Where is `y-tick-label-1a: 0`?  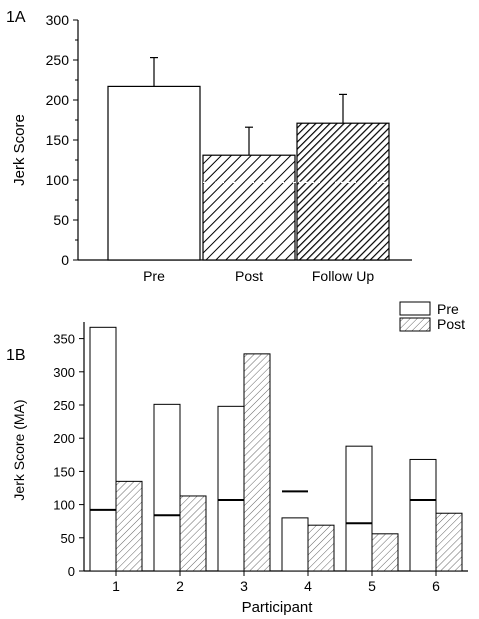
y-tick-label-1a: 0 is located at coordinates (65, 260).